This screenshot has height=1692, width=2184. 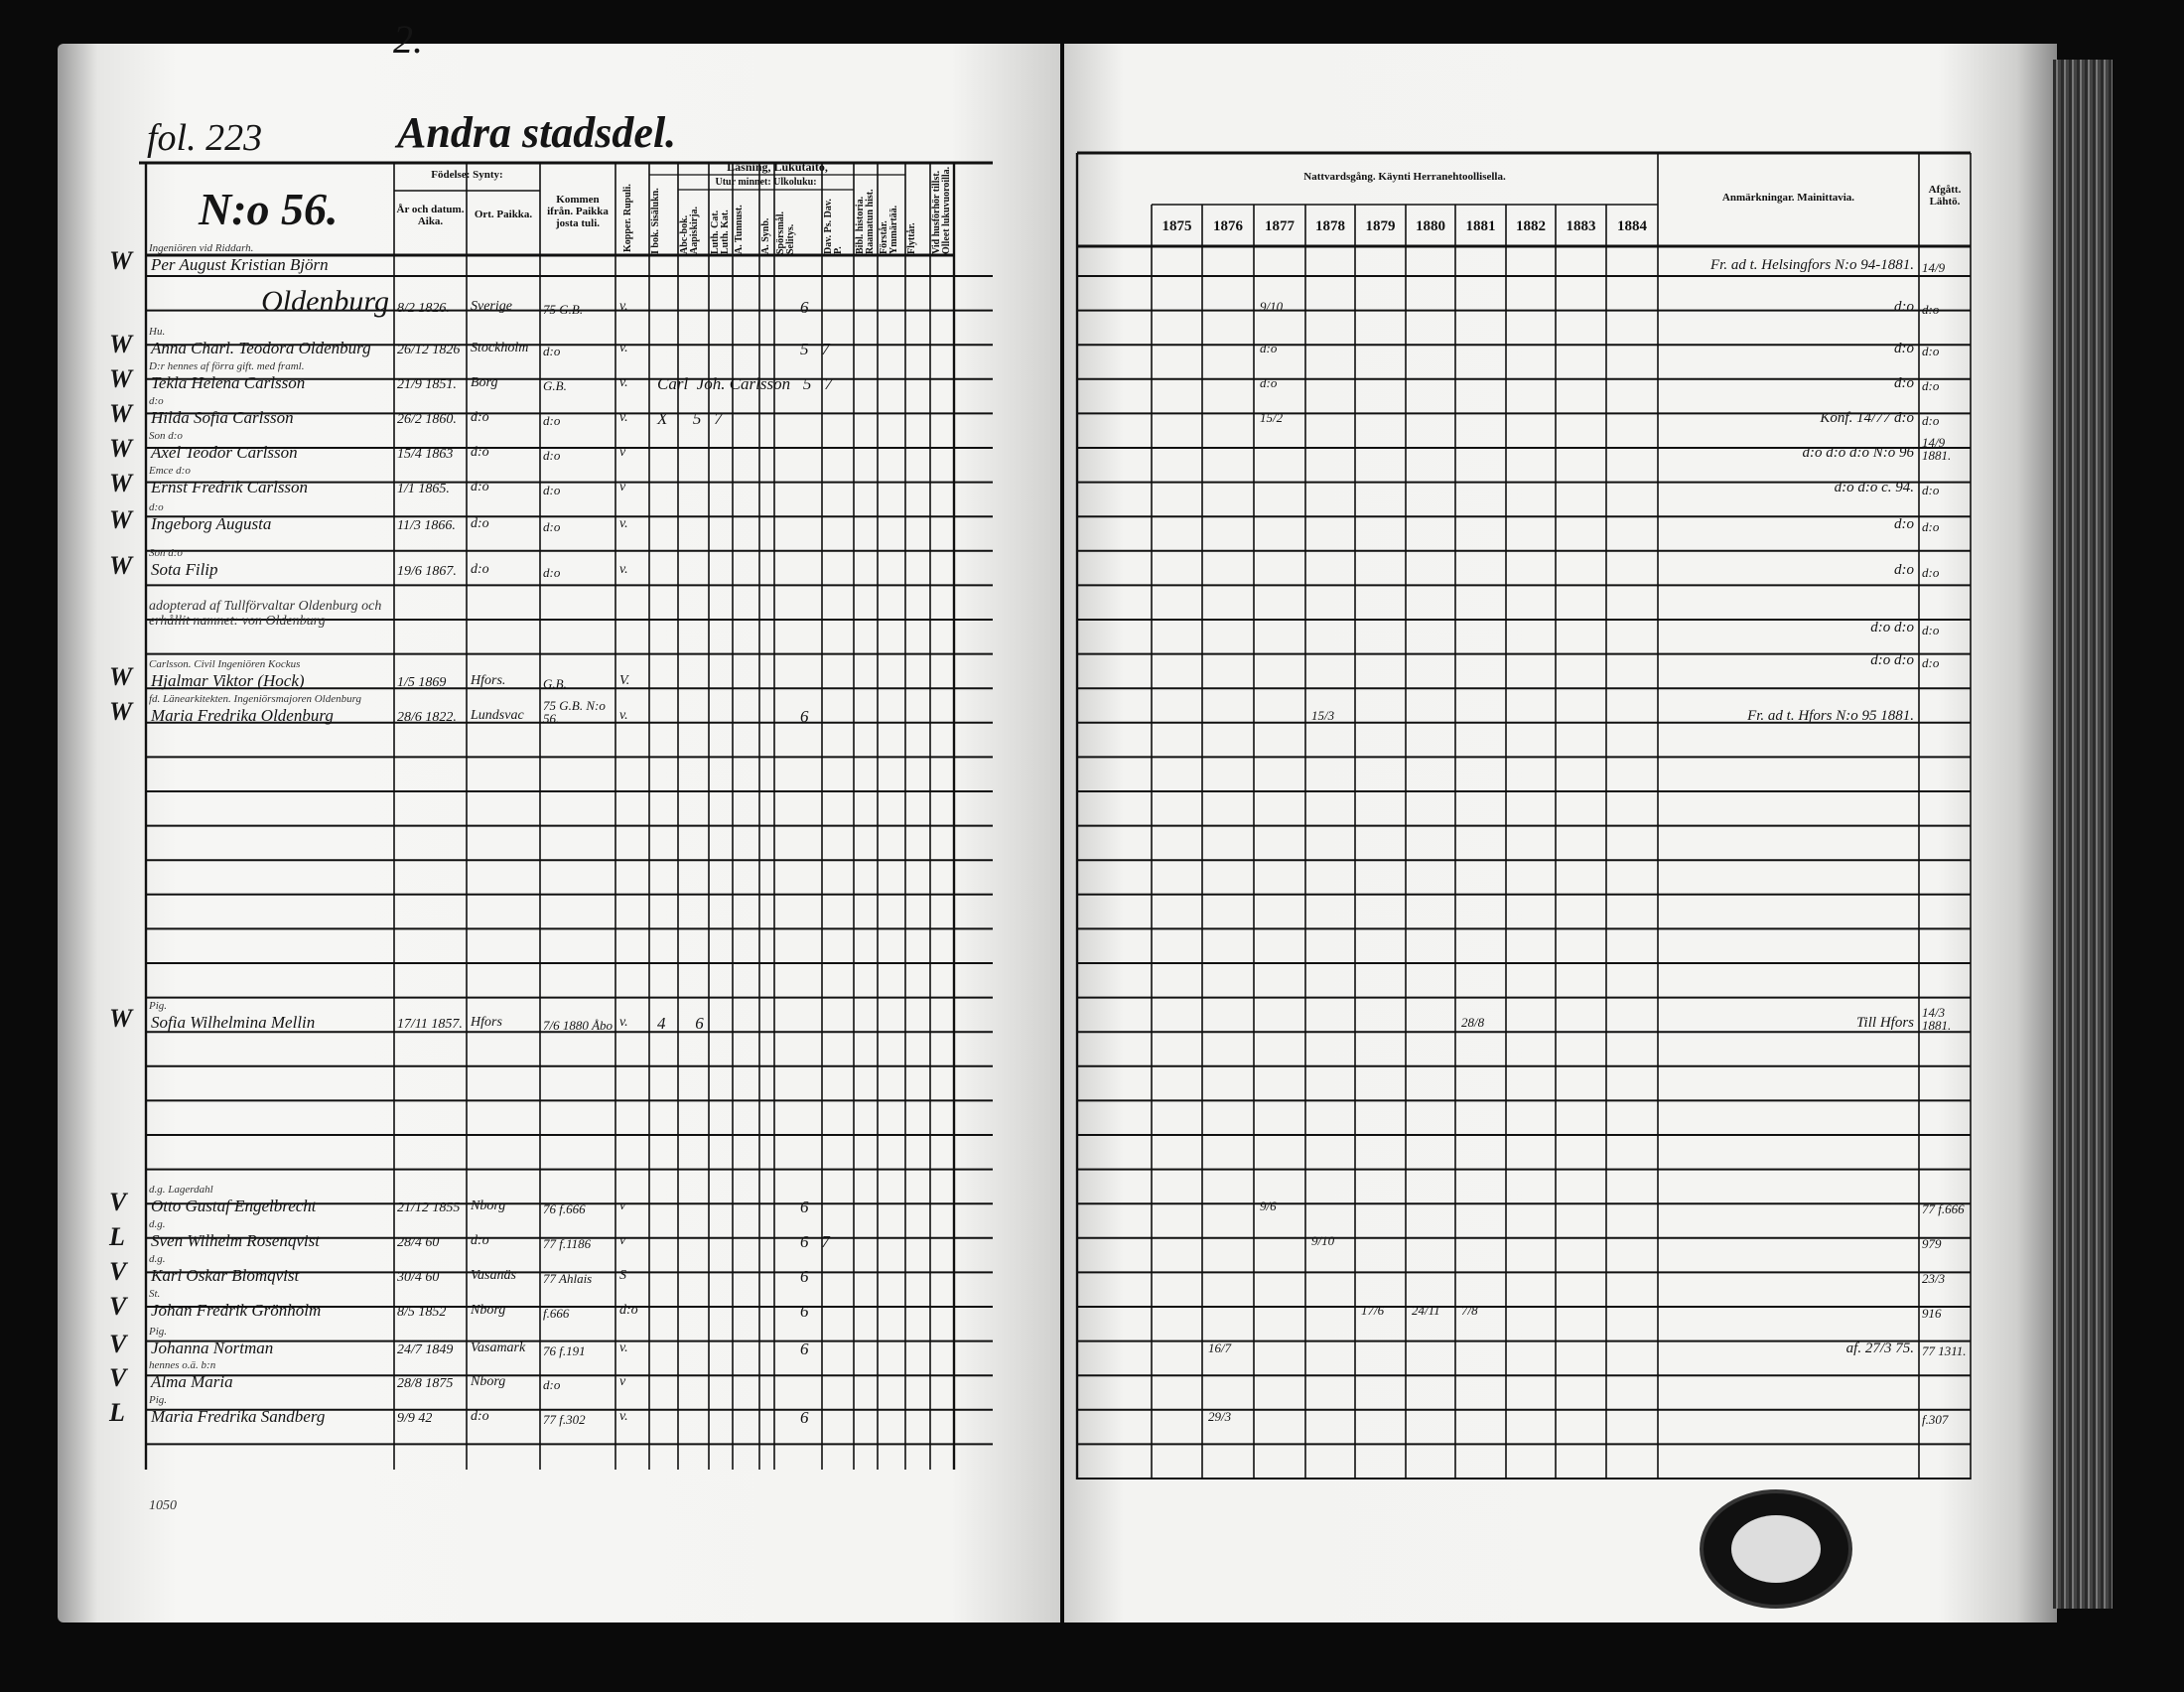 I want to click on year-header: 1878, so click(x=1330, y=226).